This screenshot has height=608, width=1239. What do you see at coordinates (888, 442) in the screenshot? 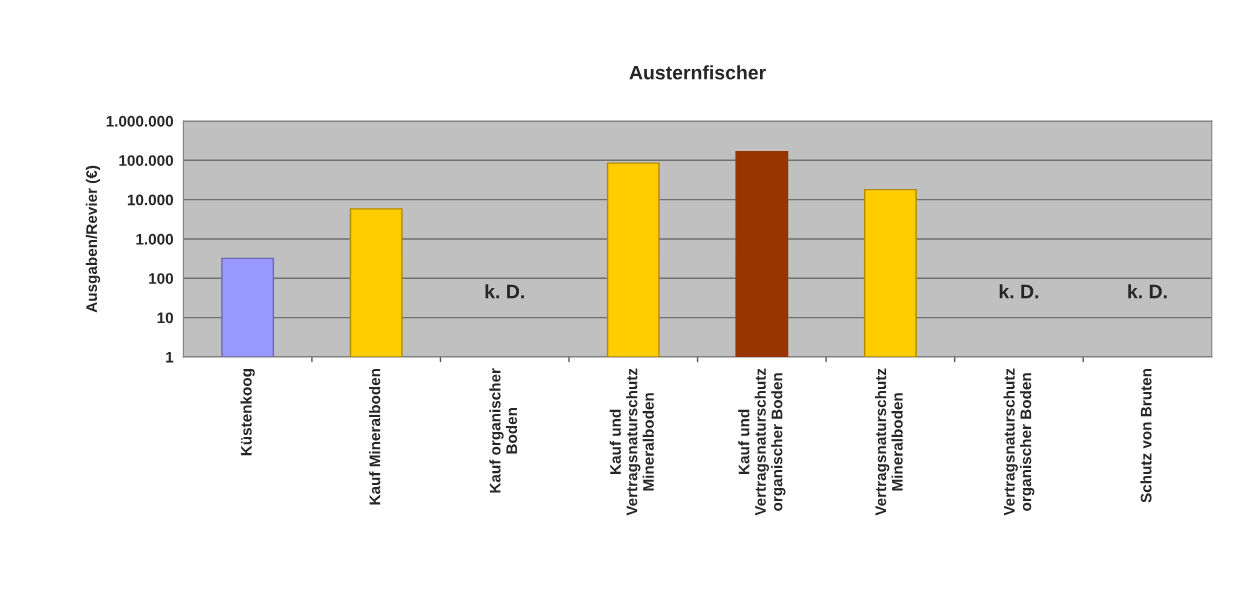
I see `x-tick-label: Vertragsnaturschutz Mineralboden` at bounding box center [888, 442].